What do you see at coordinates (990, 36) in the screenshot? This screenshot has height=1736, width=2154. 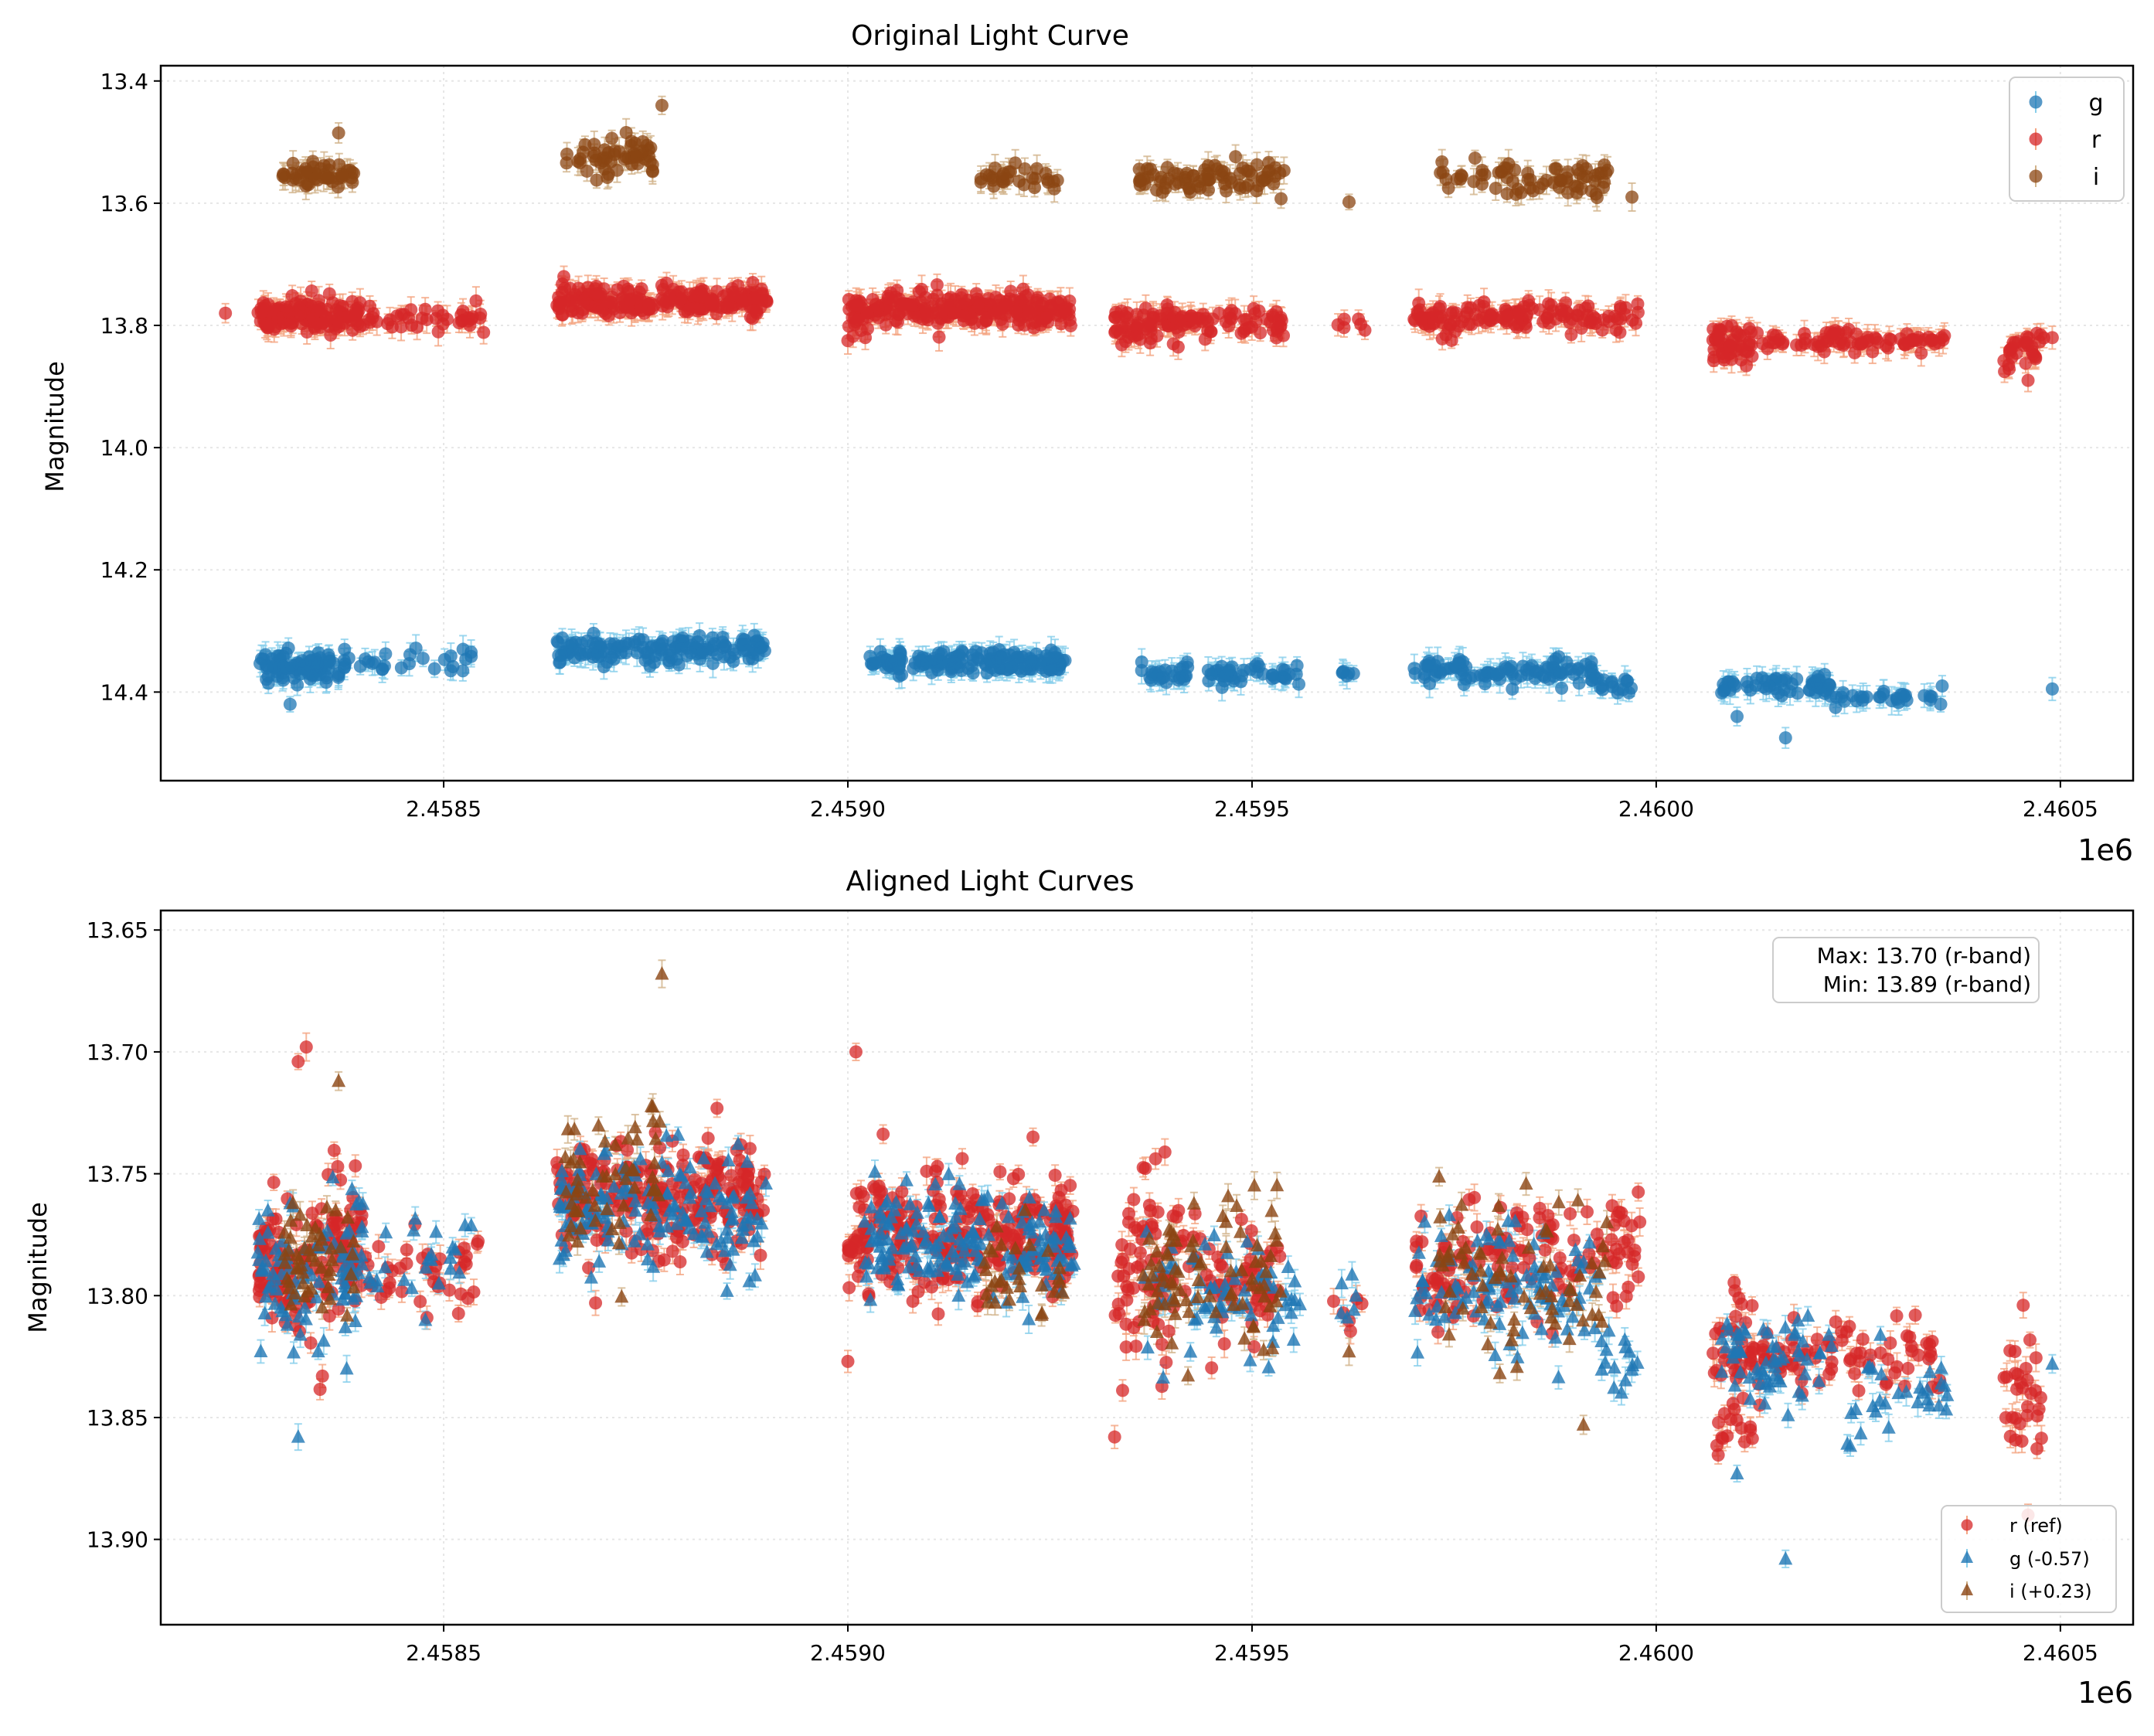 I see `chart-title: Original Light Curve` at bounding box center [990, 36].